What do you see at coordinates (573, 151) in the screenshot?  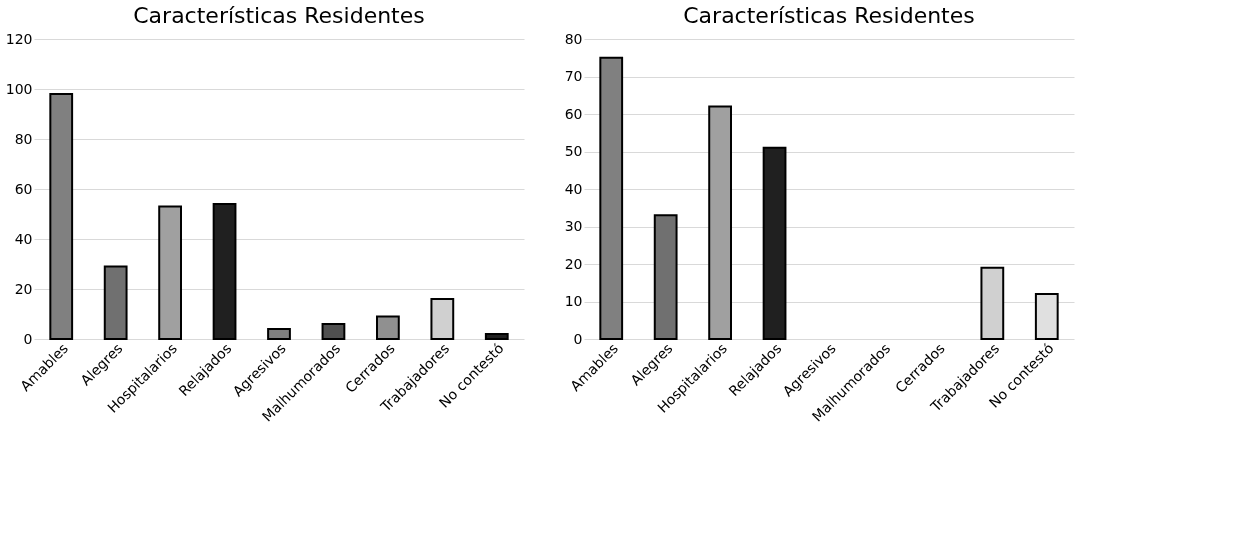 I see `y-tick-label: 50` at bounding box center [573, 151].